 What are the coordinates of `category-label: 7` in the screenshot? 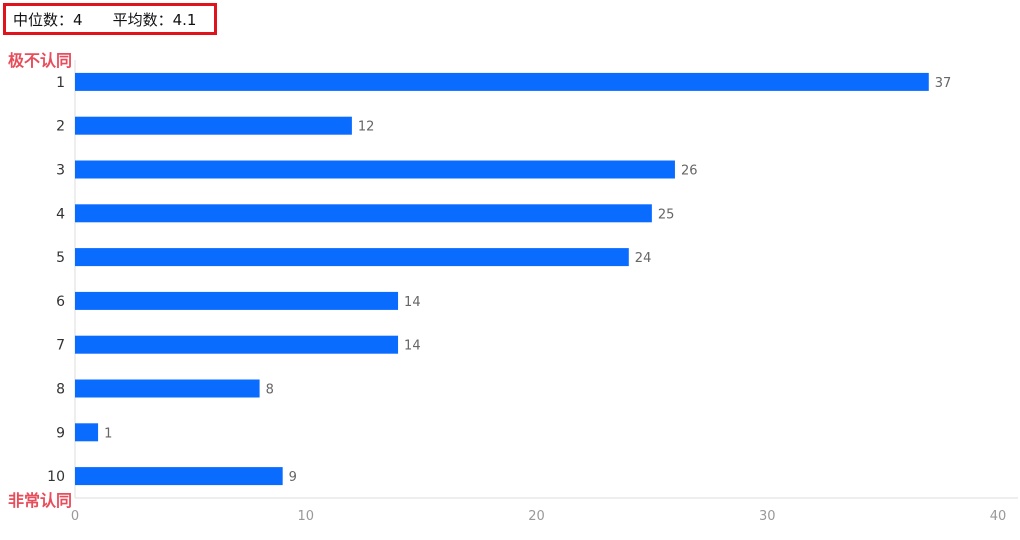 It's located at (60, 346).